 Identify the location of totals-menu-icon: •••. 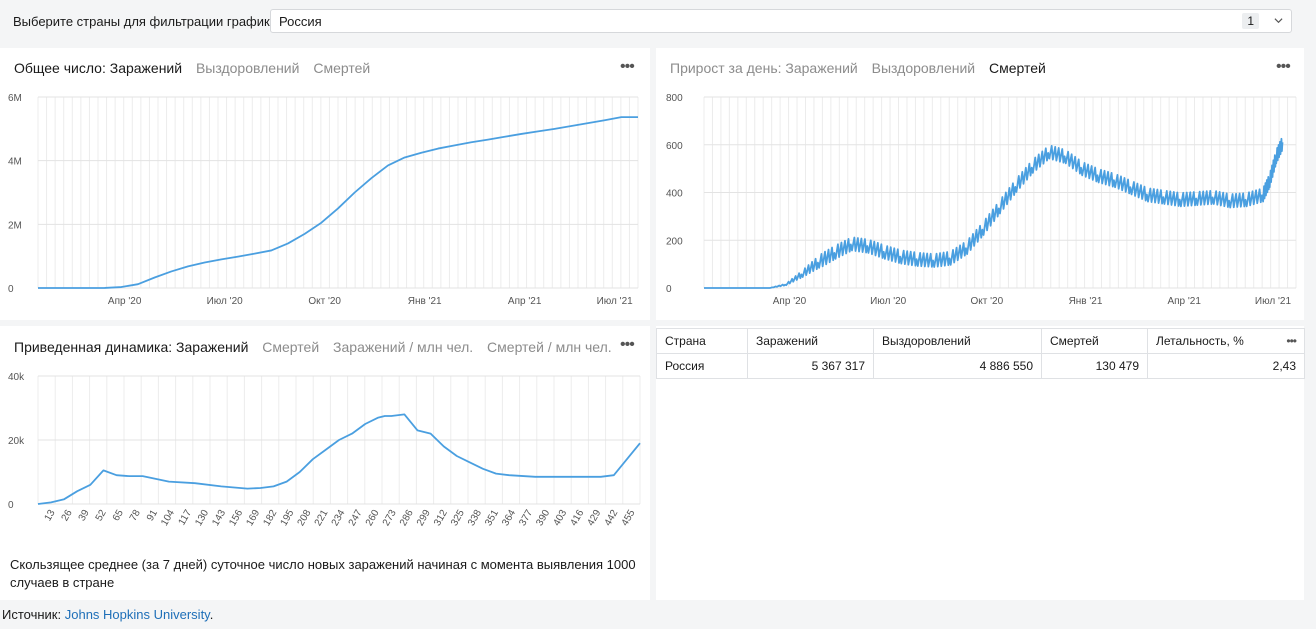
(627, 66).